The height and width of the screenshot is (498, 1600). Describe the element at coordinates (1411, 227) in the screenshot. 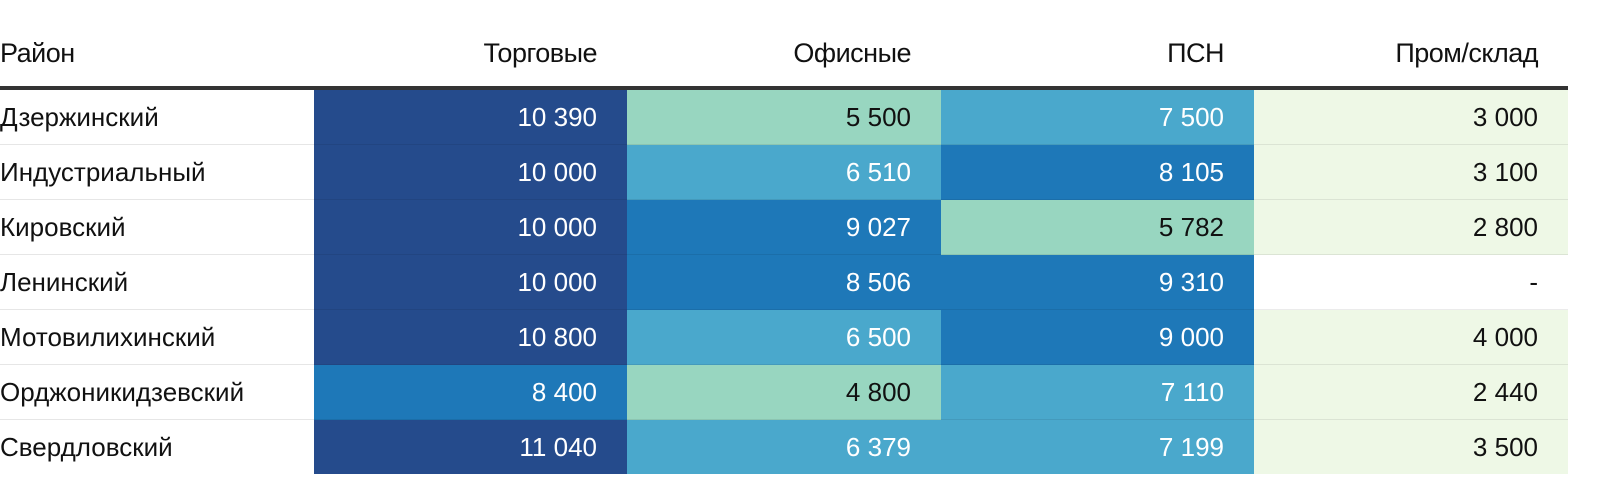

I see `heatmap-cell: 2 800` at that location.